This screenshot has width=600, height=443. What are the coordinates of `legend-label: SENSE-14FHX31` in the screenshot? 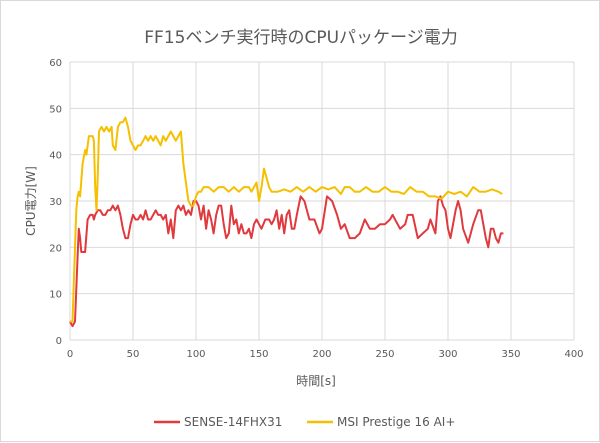 It's located at (233, 422).